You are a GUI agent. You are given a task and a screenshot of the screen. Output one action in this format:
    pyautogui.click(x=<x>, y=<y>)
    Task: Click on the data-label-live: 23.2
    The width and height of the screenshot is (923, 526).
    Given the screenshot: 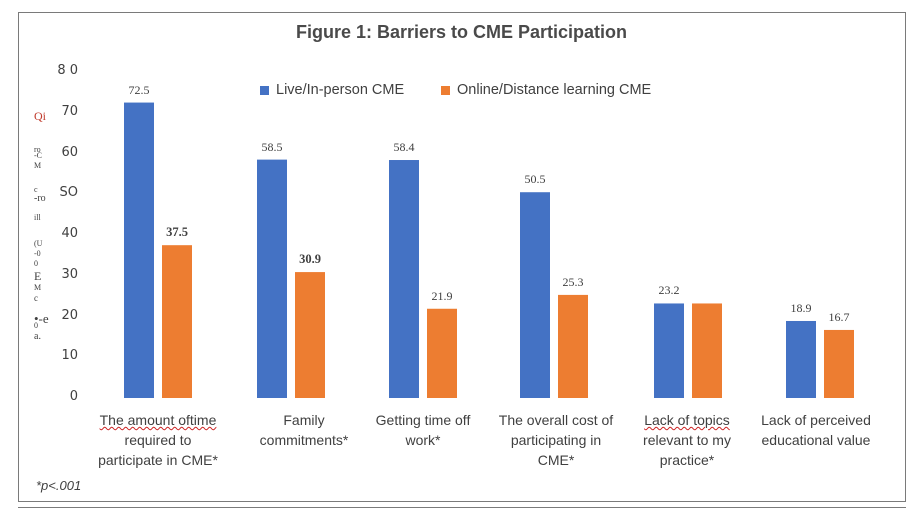 What is the action you would take?
    pyautogui.click(x=669, y=290)
    